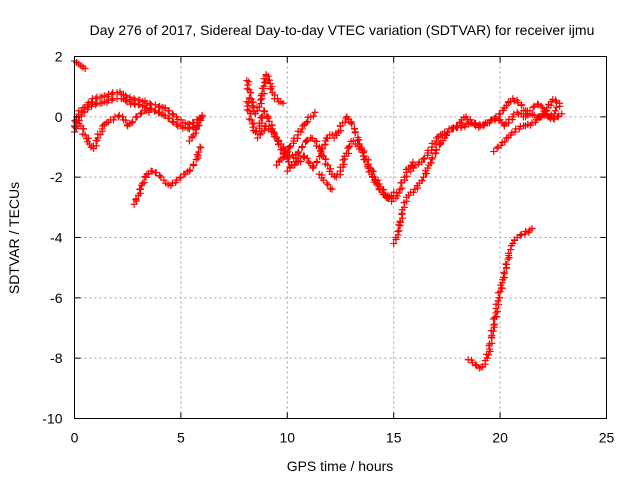  What do you see at coordinates (528, 133) in the screenshot?
I see `series-track-o` at bounding box center [528, 133].